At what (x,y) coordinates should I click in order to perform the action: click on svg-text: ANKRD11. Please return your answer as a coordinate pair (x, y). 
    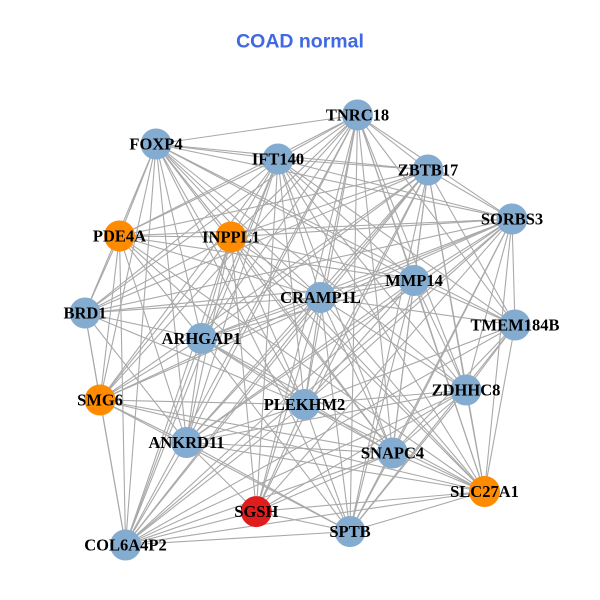
    Looking at the image, I should click on (186, 442).